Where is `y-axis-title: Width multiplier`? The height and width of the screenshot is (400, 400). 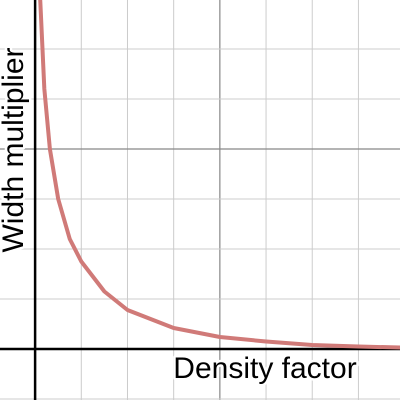 y-axis-title: Width multiplier is located at coordinates (15, 149).